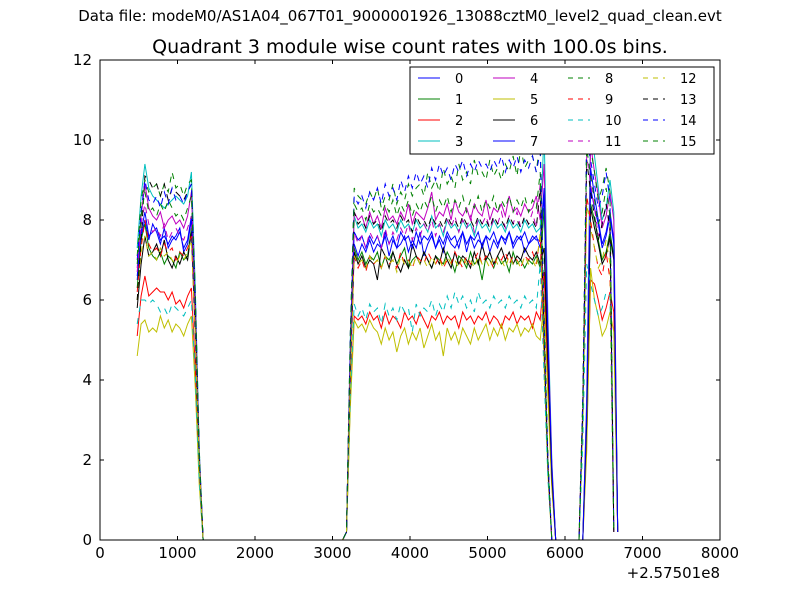  What do you see at coordinates (688, 142) in the screenshot?
I see `legend-label-15: 15` at bounding box center [688, 142].